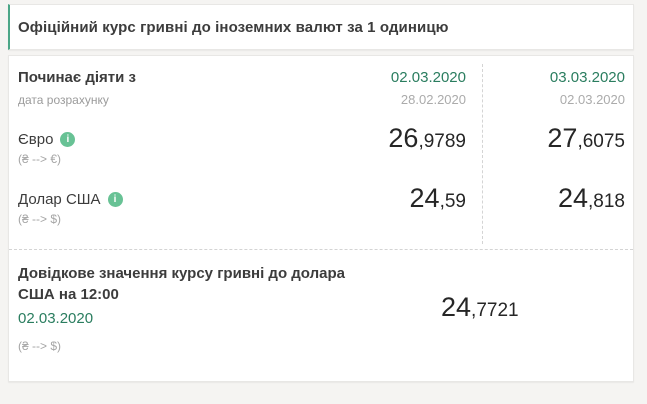 This screenshot has width=647, height=404. What do you see at coordinates (606, 201) in the screenshot?
I see `rate-frac: ,818` at bounding box center [606, 201].